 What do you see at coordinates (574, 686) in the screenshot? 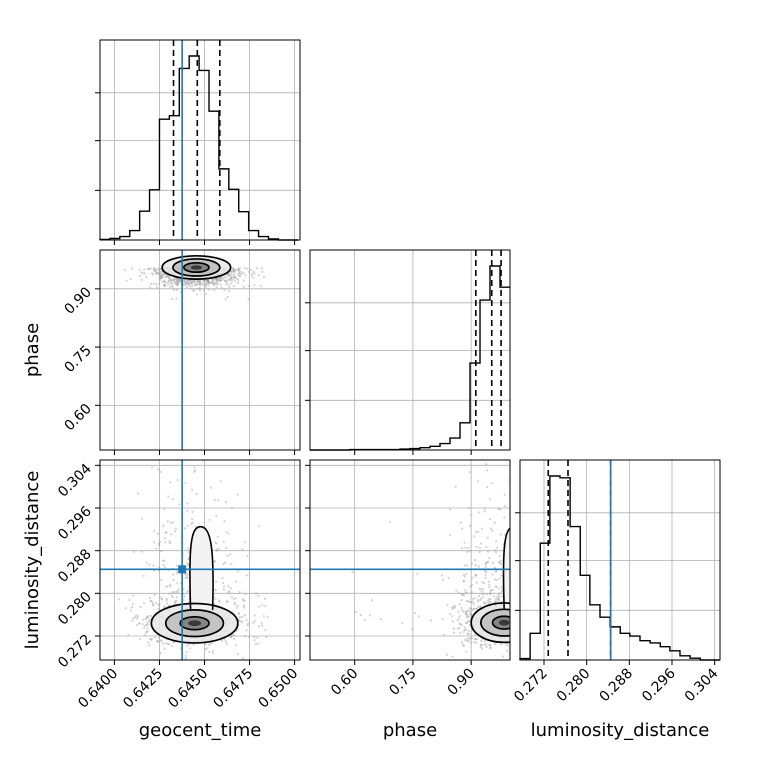
I see `x-tick-label: 0.280` at bounding box center [574, 686].